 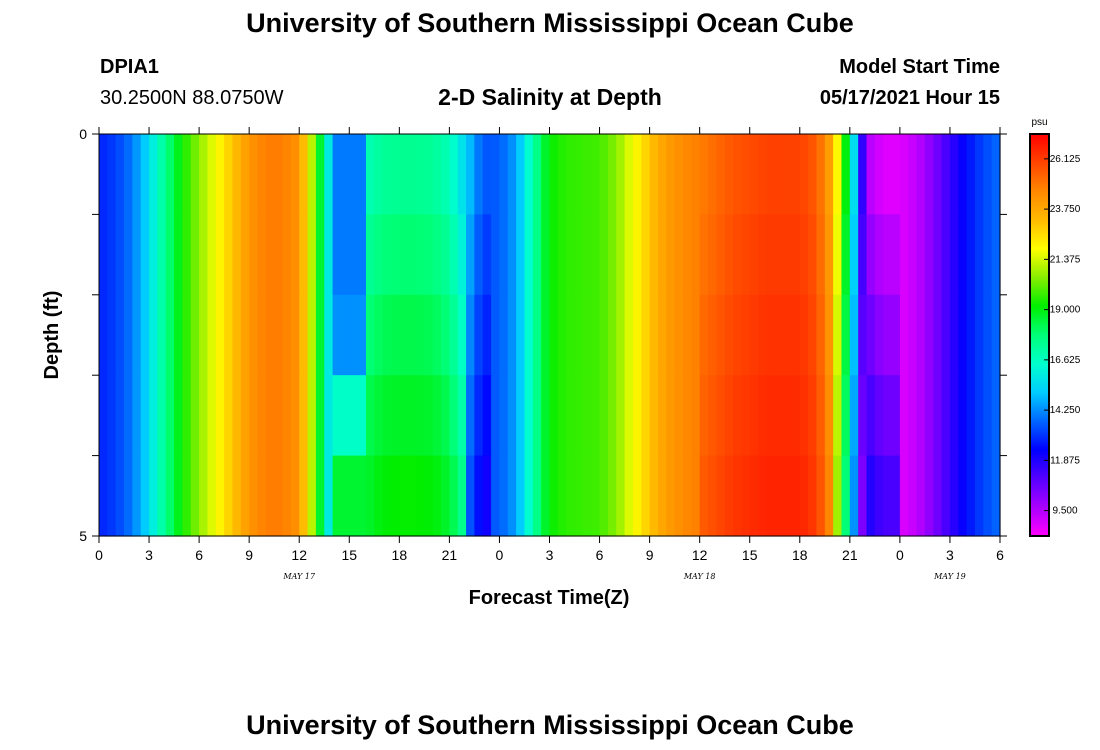 I want to click on y-axis-title: Depth (ft), so click(x=52, y=335).